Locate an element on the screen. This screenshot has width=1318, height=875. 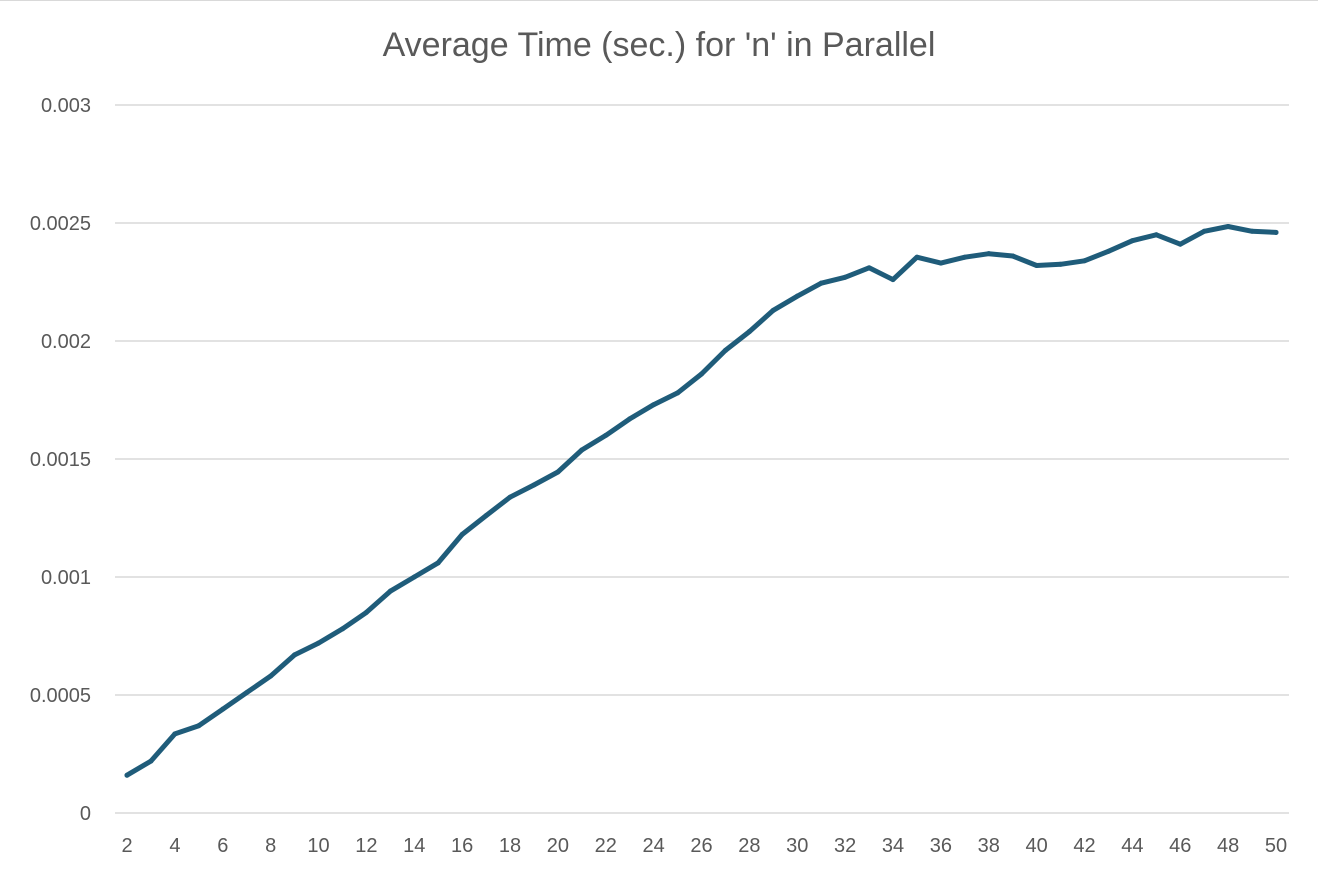
y-tick-label: 0.002 is located at coordinates (66, 342).